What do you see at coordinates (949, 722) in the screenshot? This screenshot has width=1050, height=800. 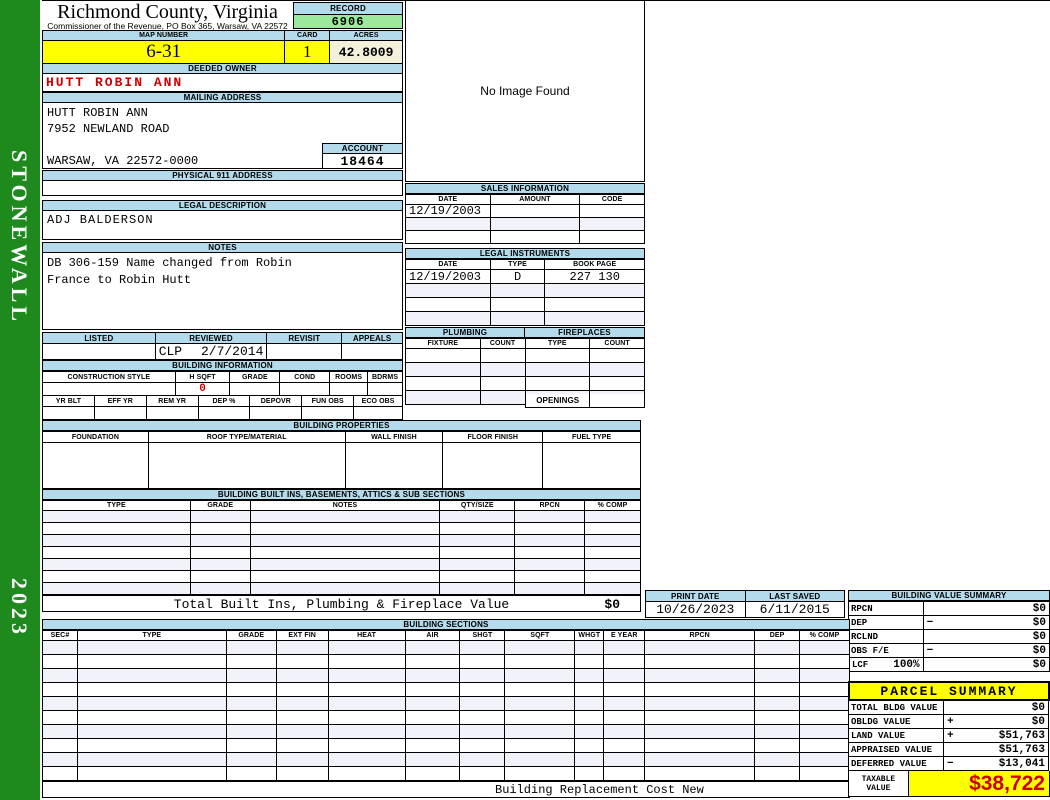 I see `table-row: OBLDG VALUE + $0` at bounding box center [949, 722].